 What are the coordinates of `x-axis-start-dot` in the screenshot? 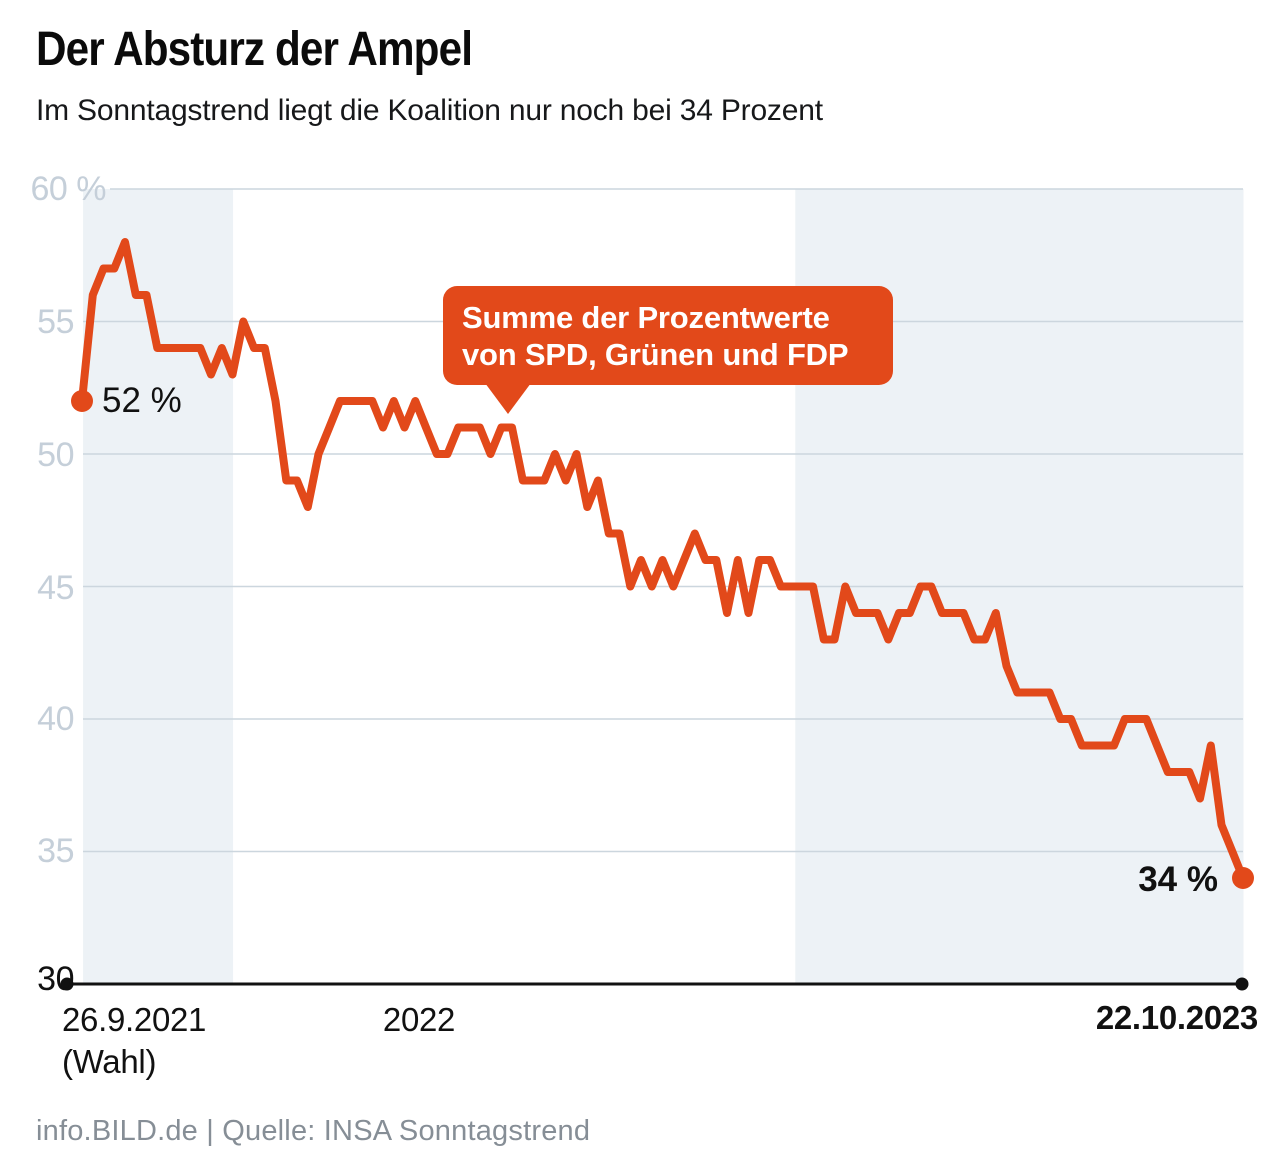 It's located at (67, 984).